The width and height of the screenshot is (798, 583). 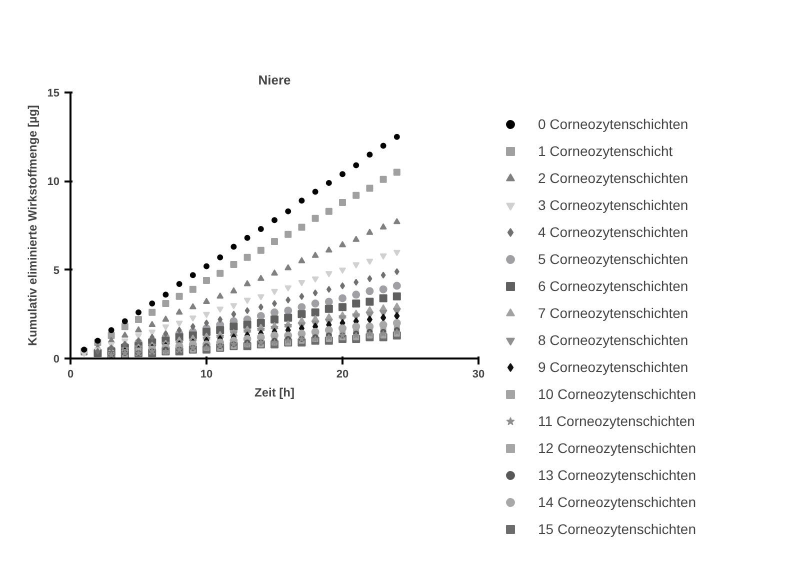 What do you see at coordinates (53, 94) in the screenshot?
I see `y-tick-label: 15` at bounding box center [53, 94].